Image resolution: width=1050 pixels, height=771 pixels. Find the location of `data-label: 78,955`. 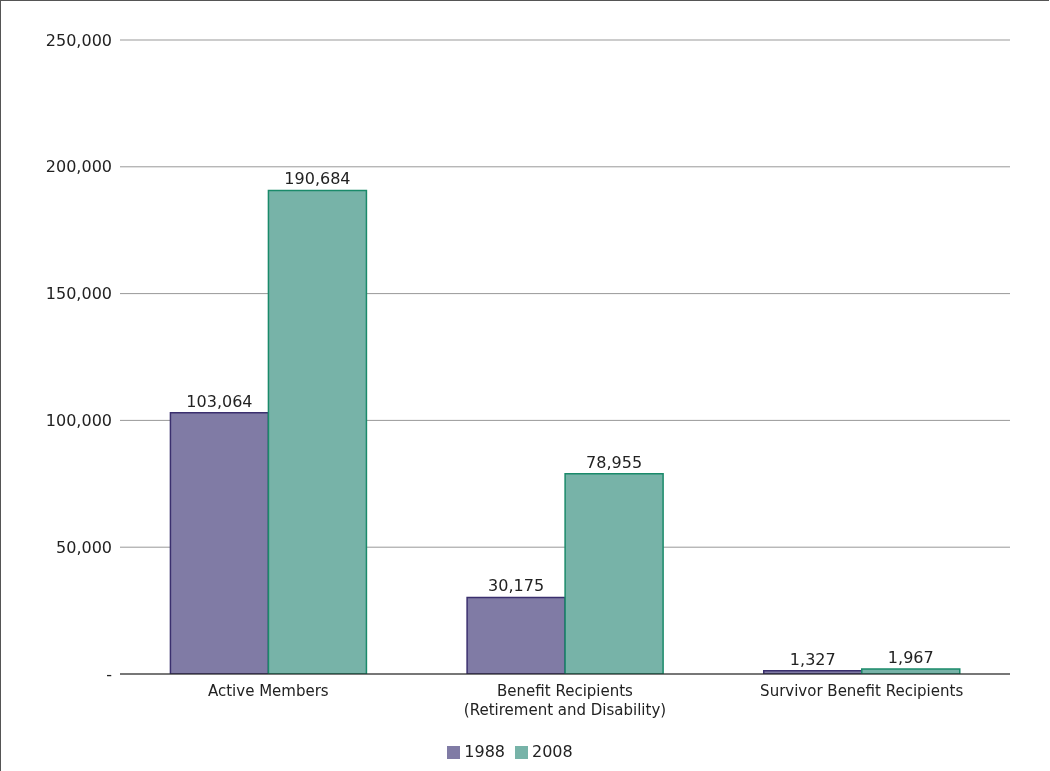

data-label: 78,955 is located at coordinates (614, 462).